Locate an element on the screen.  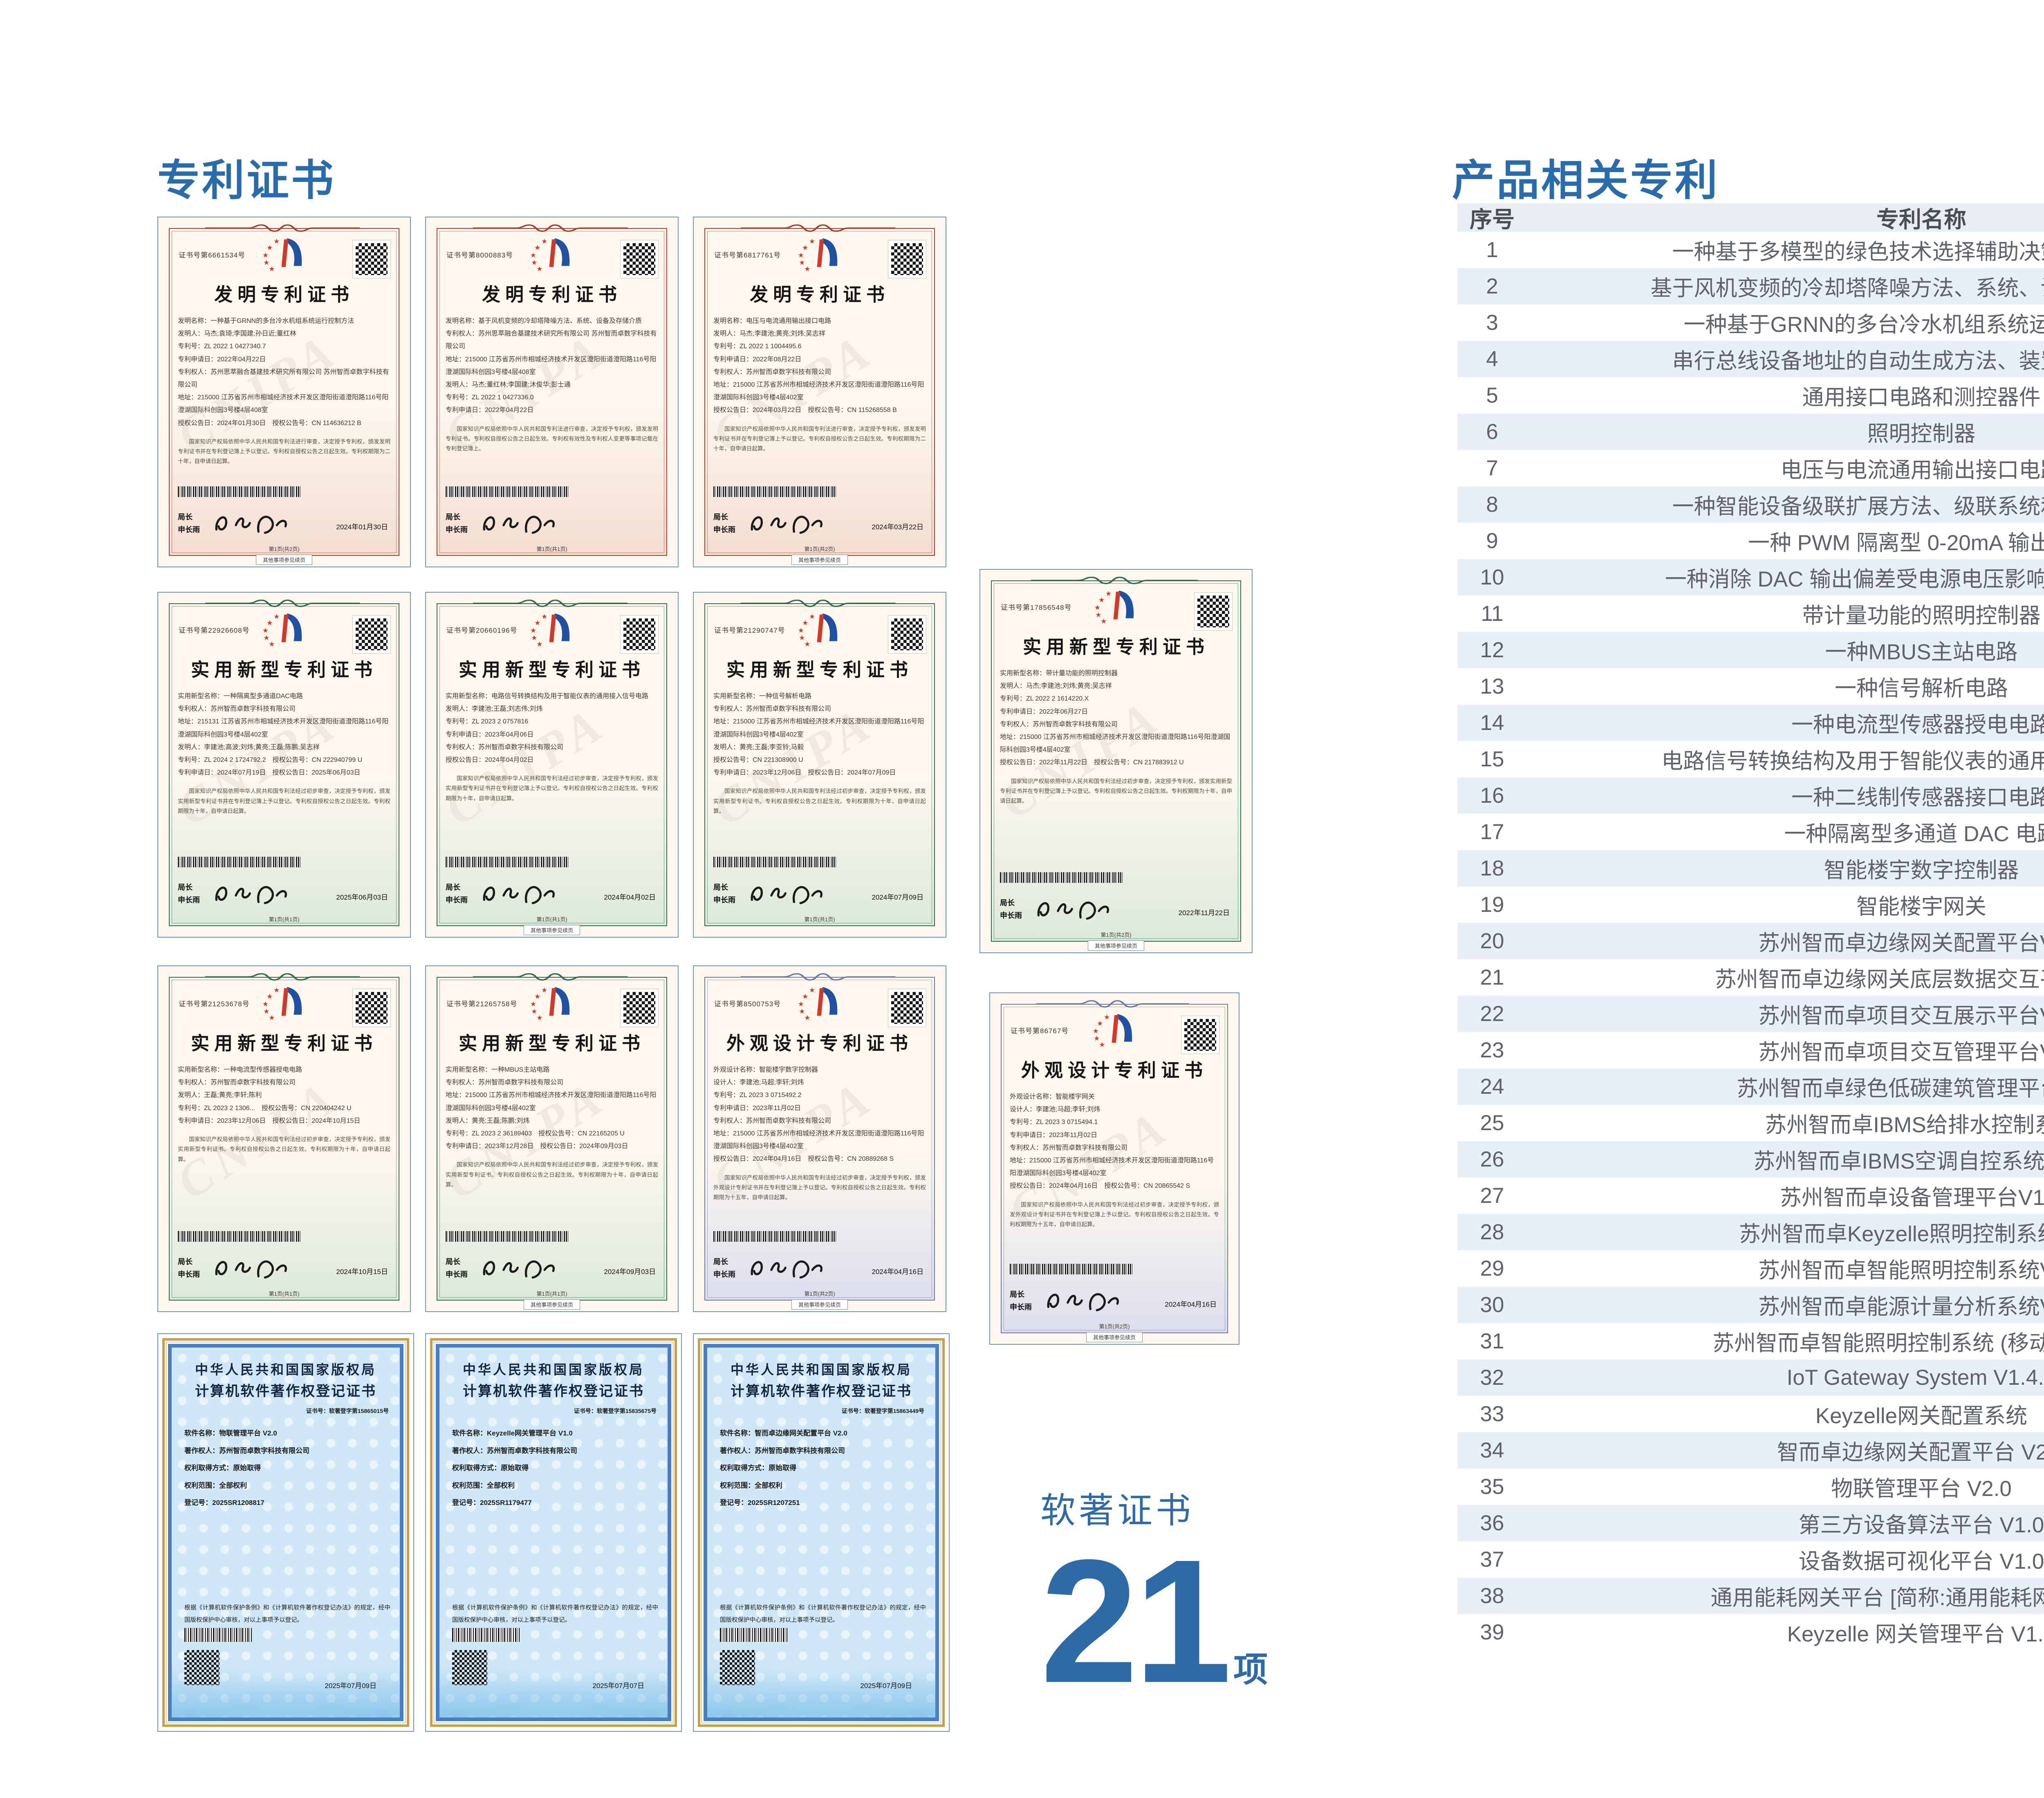
table-row: 19智能楼宇网关外观 is located at coordinates (1750, 905).